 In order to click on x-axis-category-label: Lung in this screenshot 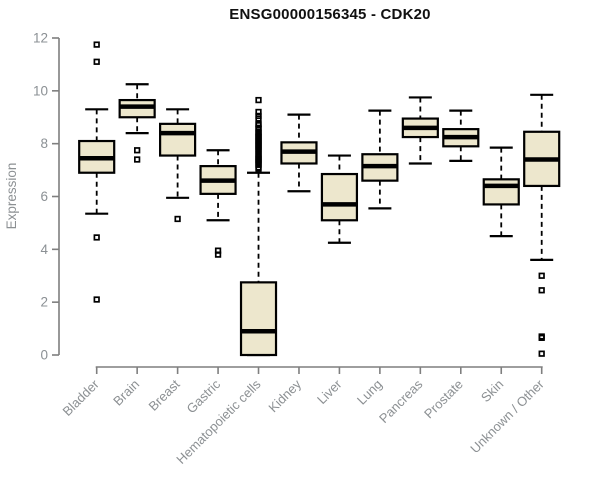, I will do `click(369, 392)`.